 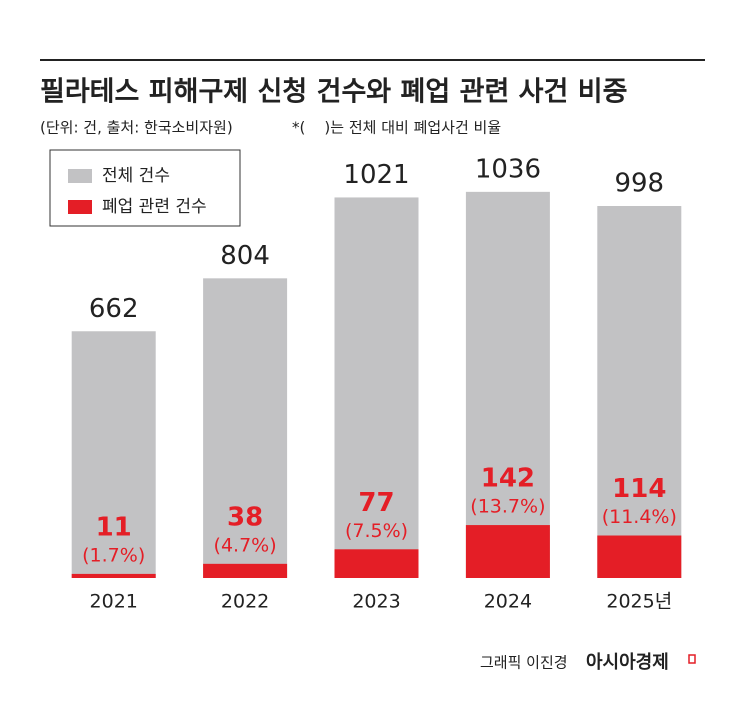 I want to click on share-label: (7.5%), so click(x=376, y=531).